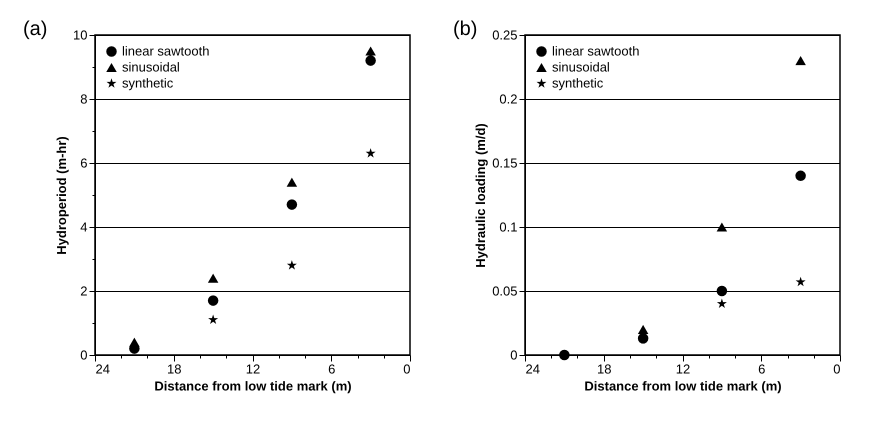  What do you see at coordinates (480, 195) in the screenshot?
I see `y-axis-title: Hydraulic loading (m/d)` at bounding box center [480, 195].